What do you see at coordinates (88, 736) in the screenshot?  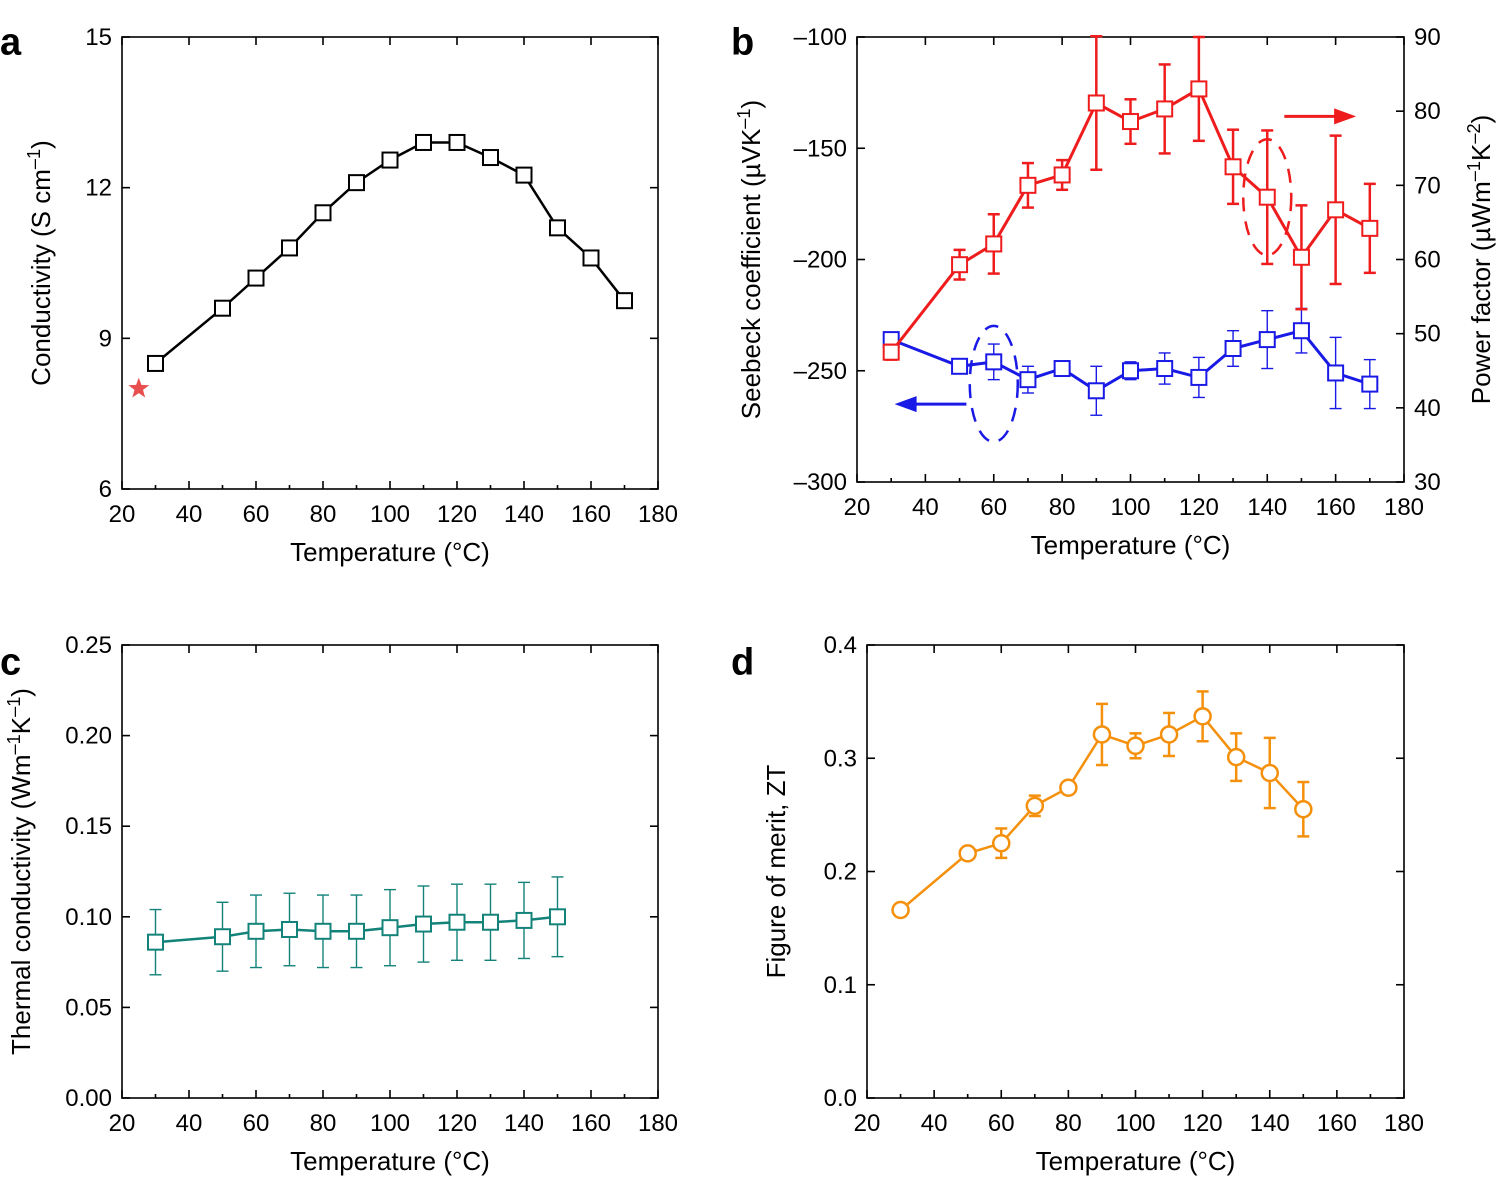 I see `y-tick-label: 0.20` at bounding box center [88, 736].